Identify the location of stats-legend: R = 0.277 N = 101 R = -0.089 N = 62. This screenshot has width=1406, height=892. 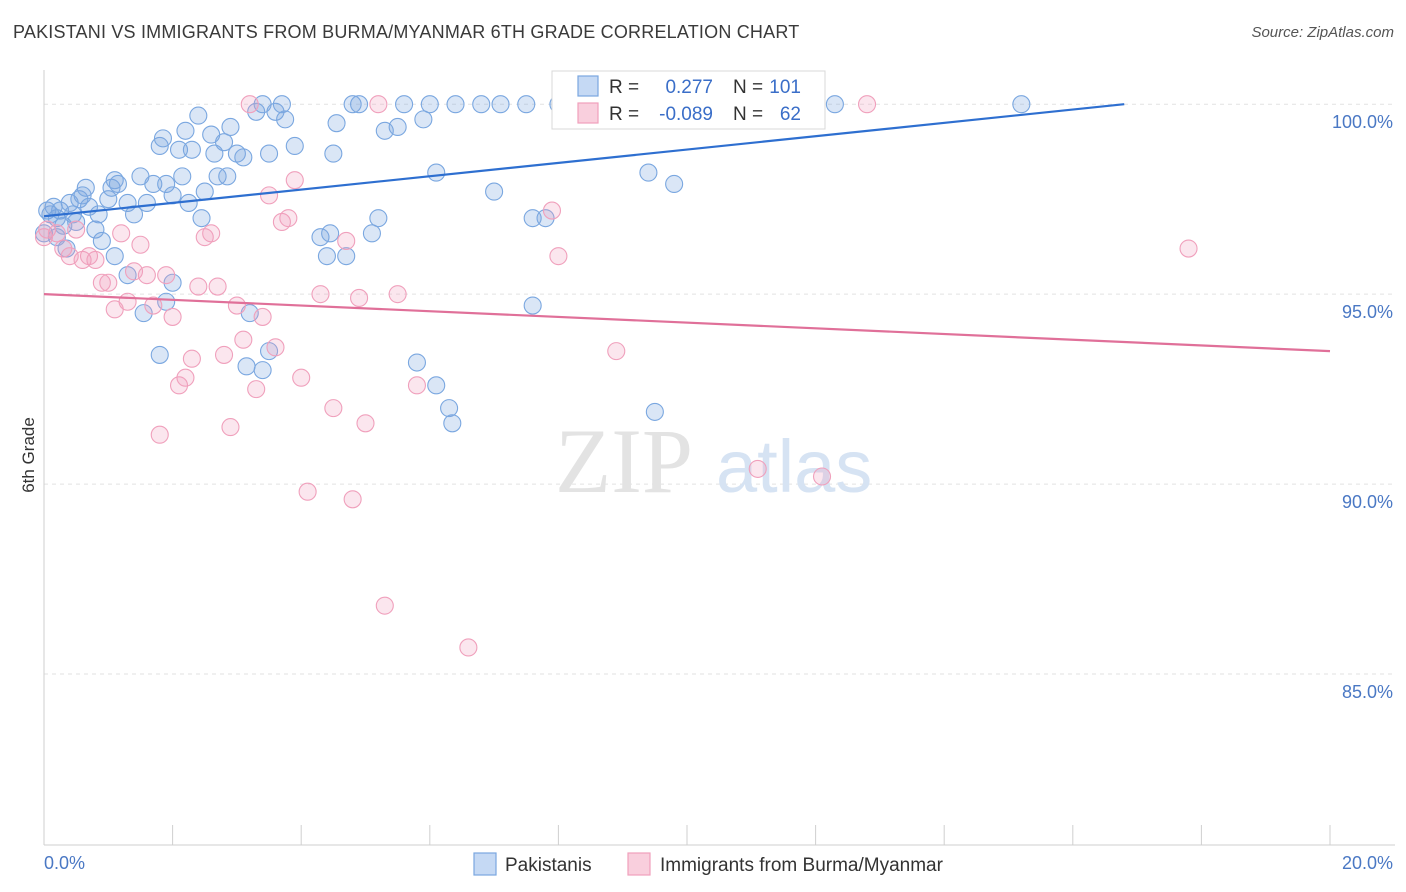
(688, 100).